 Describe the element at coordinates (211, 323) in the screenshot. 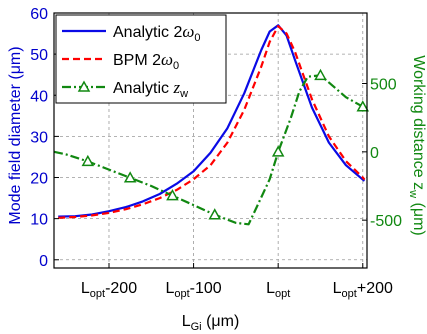

I see `x-axis-title: LGi (μm)` at that location.